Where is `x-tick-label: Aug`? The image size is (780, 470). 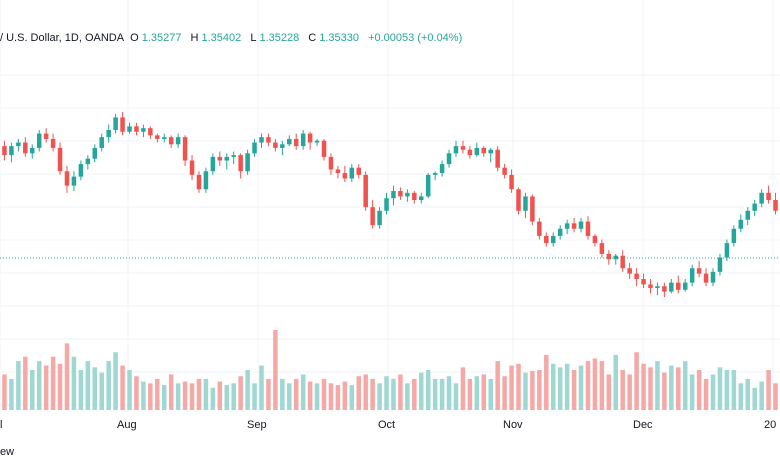
x-tick-label: Aug is located at coordinates (127, 425).